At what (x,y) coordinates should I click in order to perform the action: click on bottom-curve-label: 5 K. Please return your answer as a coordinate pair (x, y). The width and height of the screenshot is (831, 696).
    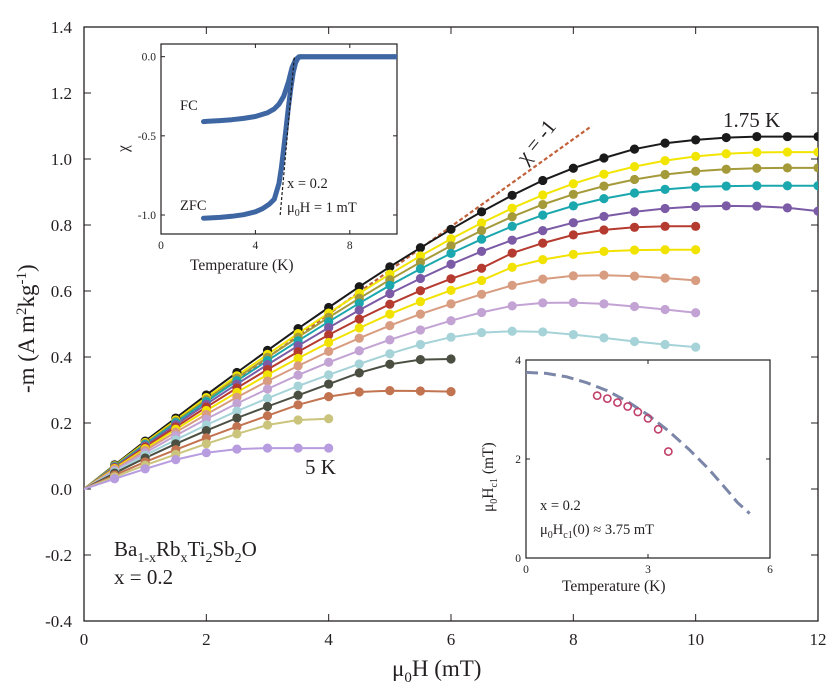
    Looking at the image, I should click on (320, 467).